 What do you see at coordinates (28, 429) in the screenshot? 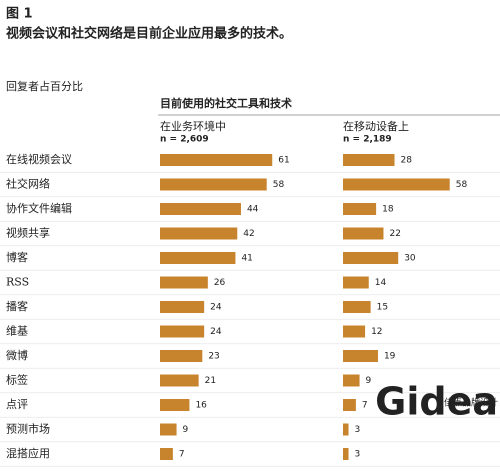
I see `category-label: 预测市场` at bounding box center [28, 429].